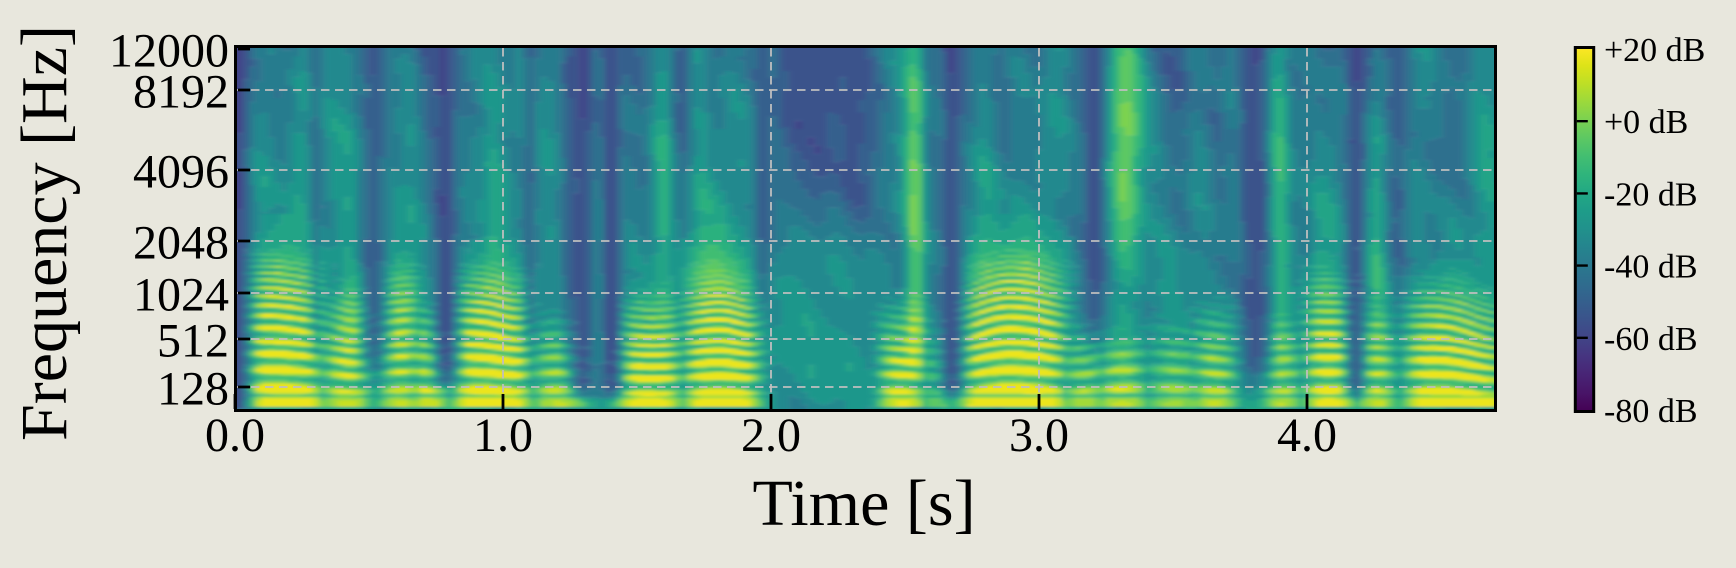  What do you see at coordinates (1039, 435) in the screenshot?
I see `svg-text: 3.0` at bounding box center [1039, 435].